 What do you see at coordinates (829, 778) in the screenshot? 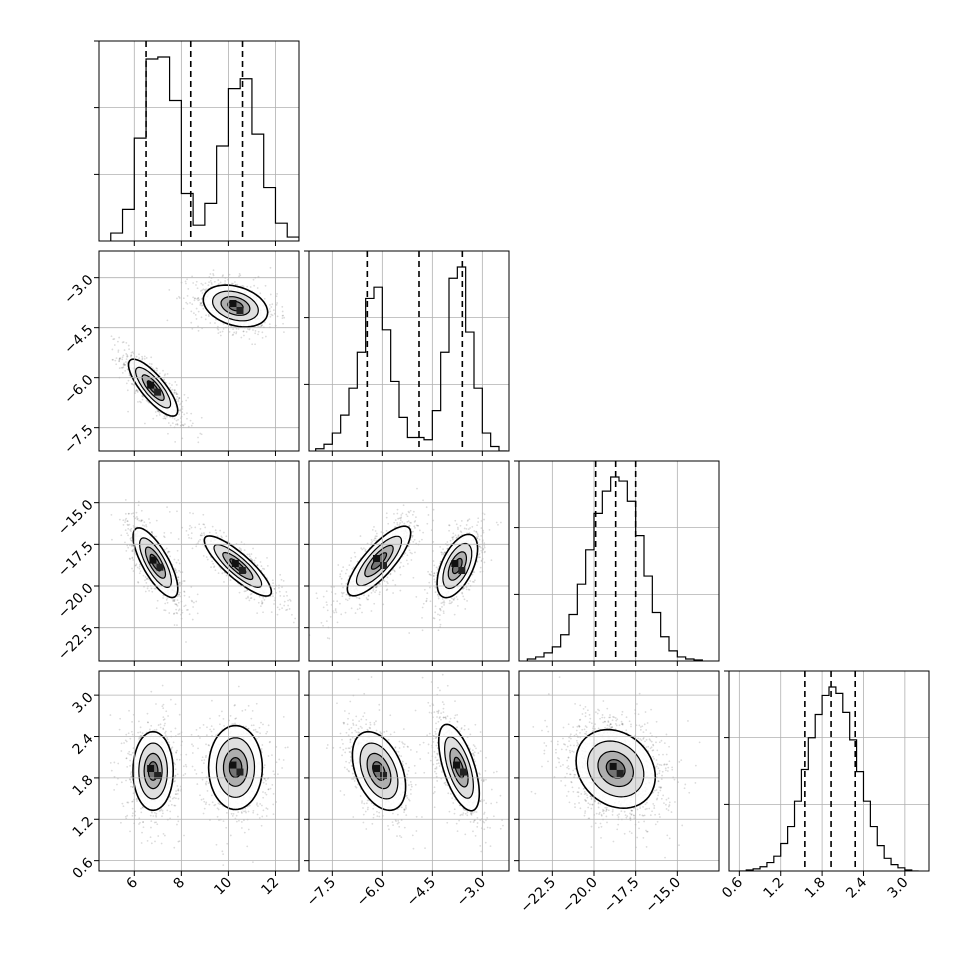
I see `histogram-steps` at bounding box center [829, 778].